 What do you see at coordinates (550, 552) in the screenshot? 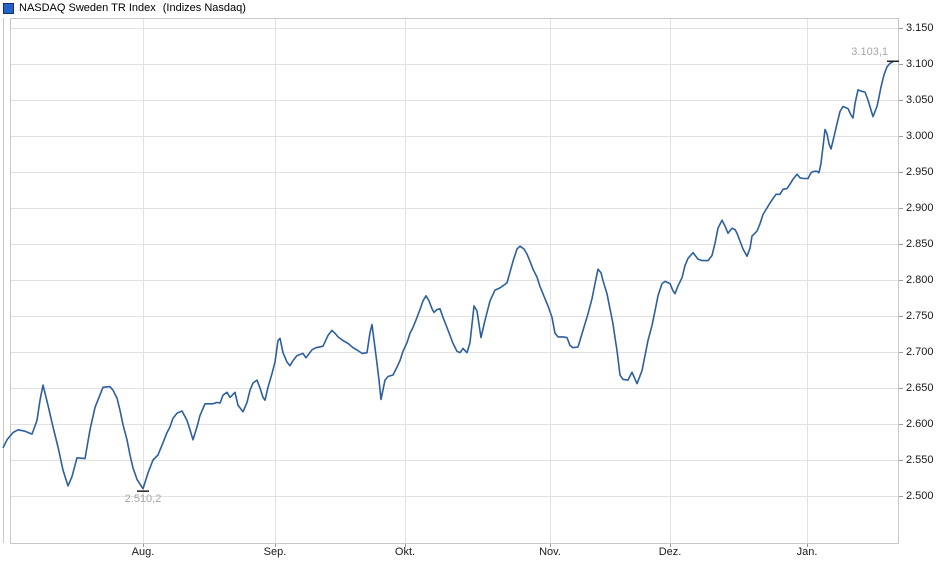
I see `x-axis-label: Nov.` at bounding box center [550, 552].